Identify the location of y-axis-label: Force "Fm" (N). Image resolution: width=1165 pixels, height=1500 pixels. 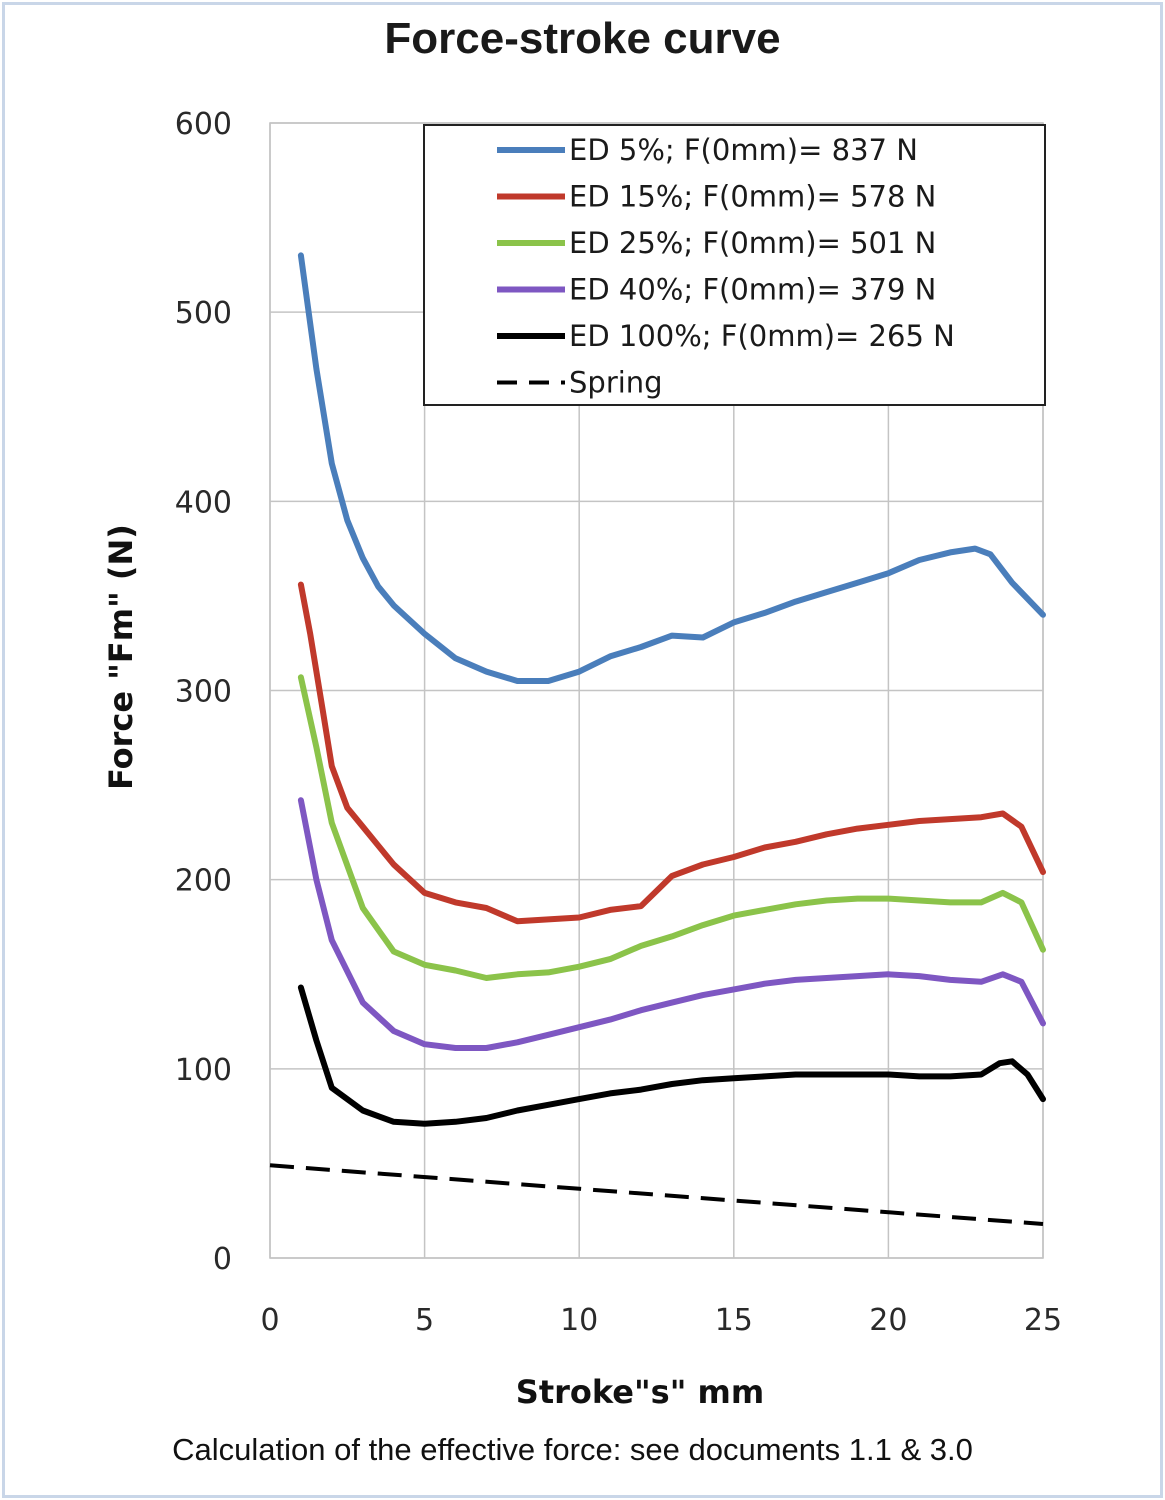
(121, 657).